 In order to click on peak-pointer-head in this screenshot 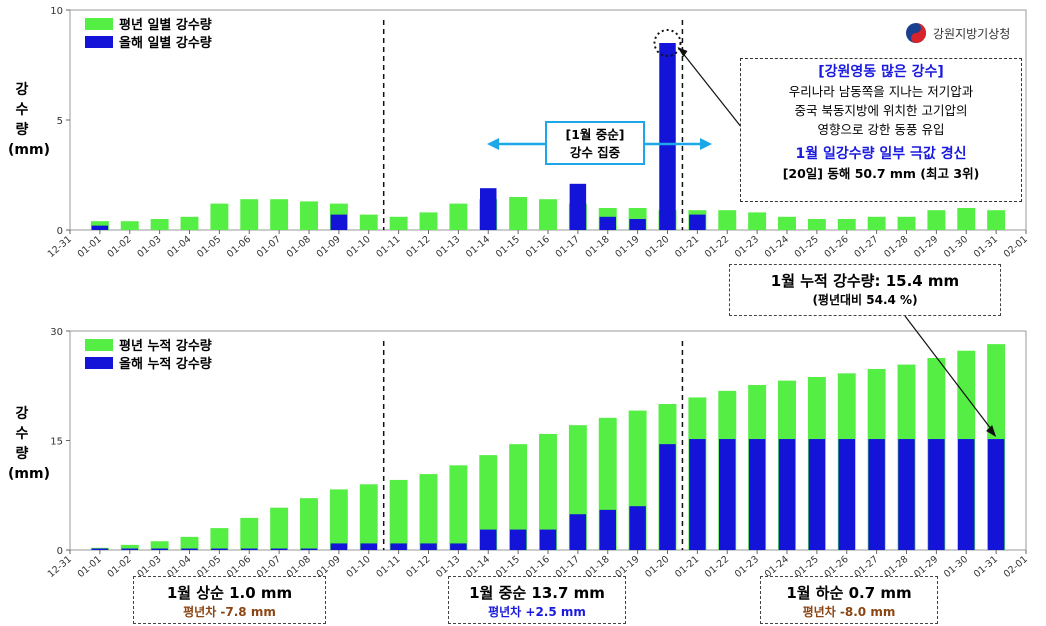, I will do `click(682, 52)`.